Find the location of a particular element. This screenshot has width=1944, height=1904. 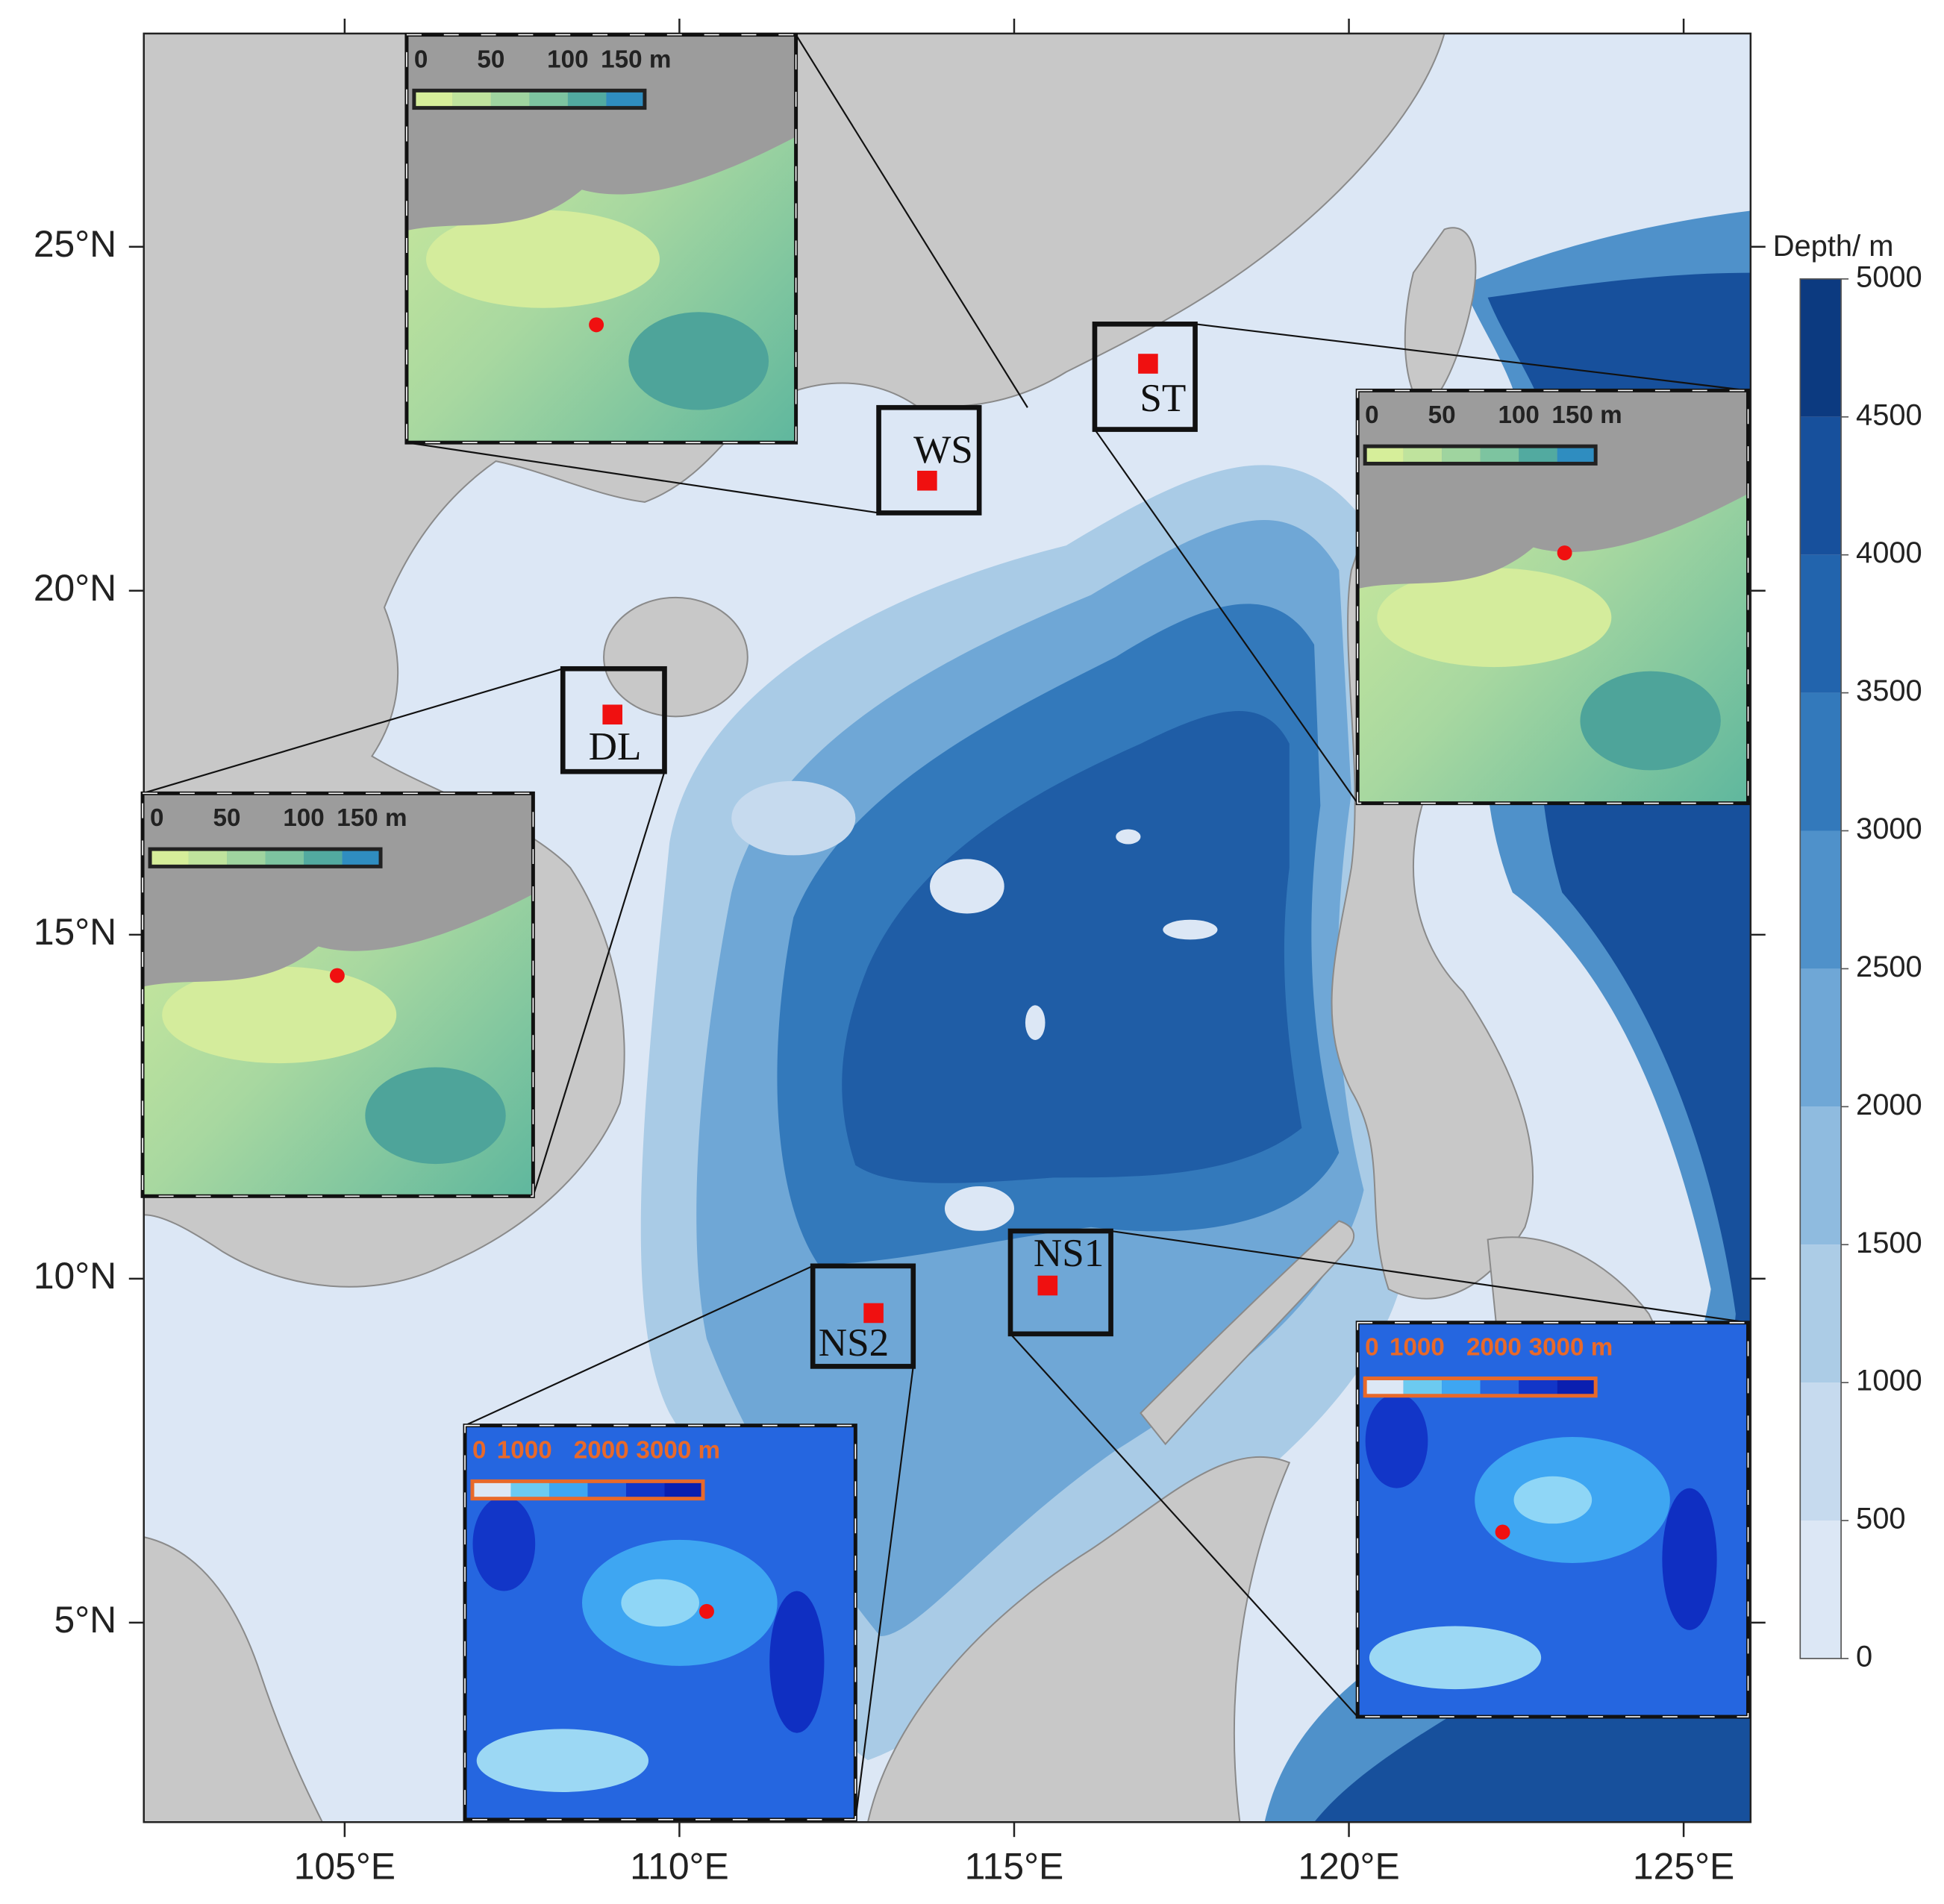

colorbar-tick-label: 4500 is located at coordinates (1889, 414).